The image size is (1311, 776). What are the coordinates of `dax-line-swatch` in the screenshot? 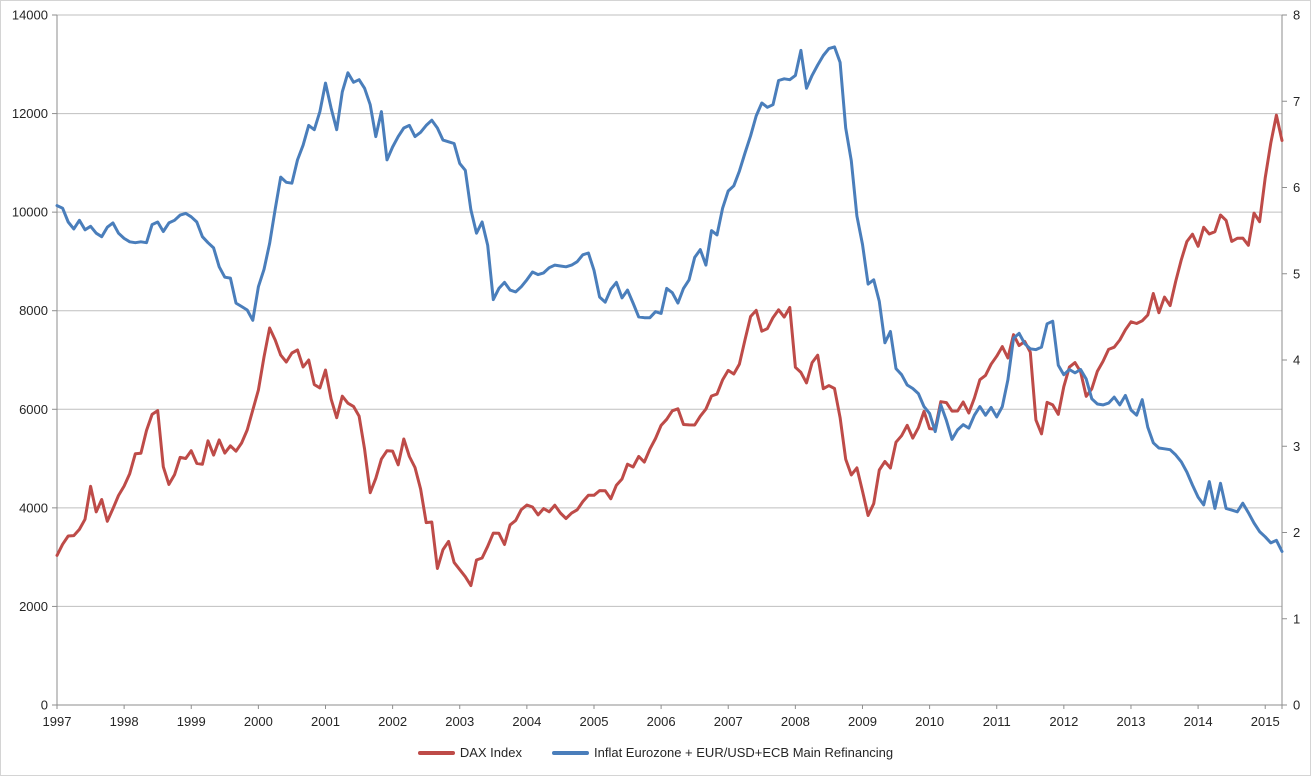 It's located at (436, 752).